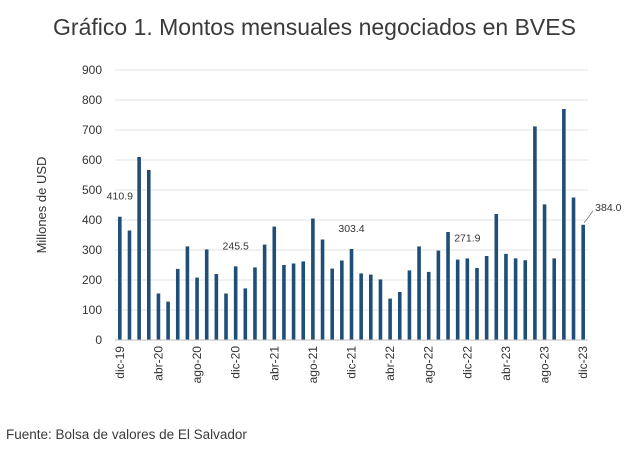  Describe the element at coordinates (120, 197) in the screenshot. I see `data-label: 410.9` at that location.